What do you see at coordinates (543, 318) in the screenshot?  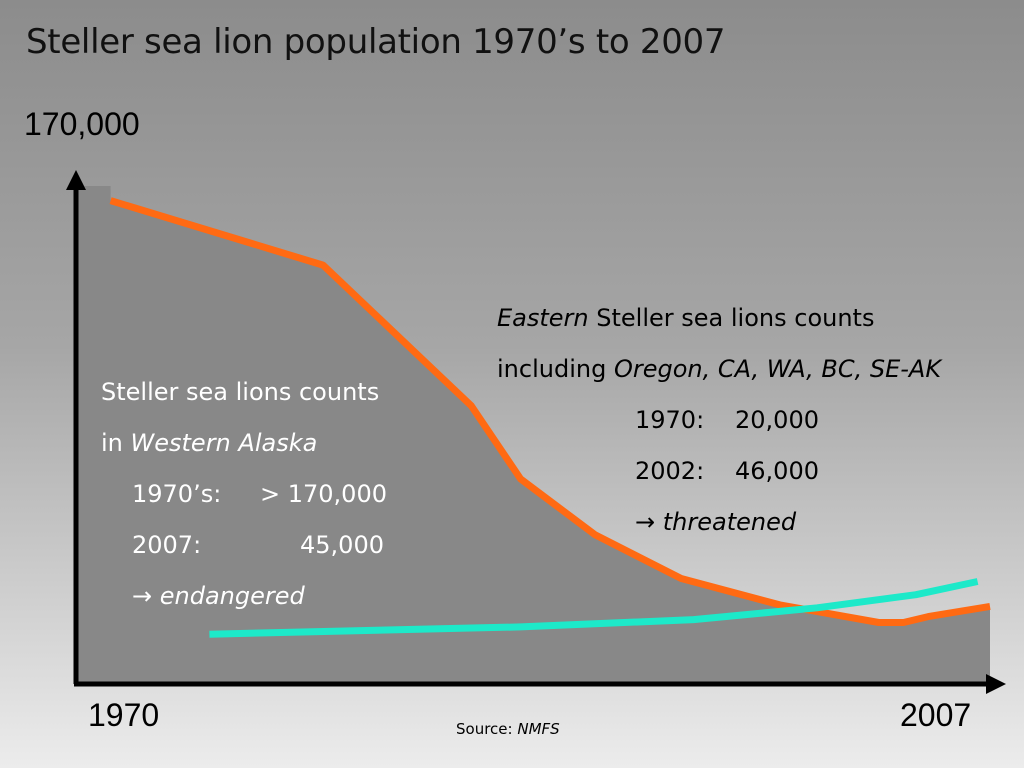 I see `east-label-italic: Eastern` at bounding box center [543, 318].